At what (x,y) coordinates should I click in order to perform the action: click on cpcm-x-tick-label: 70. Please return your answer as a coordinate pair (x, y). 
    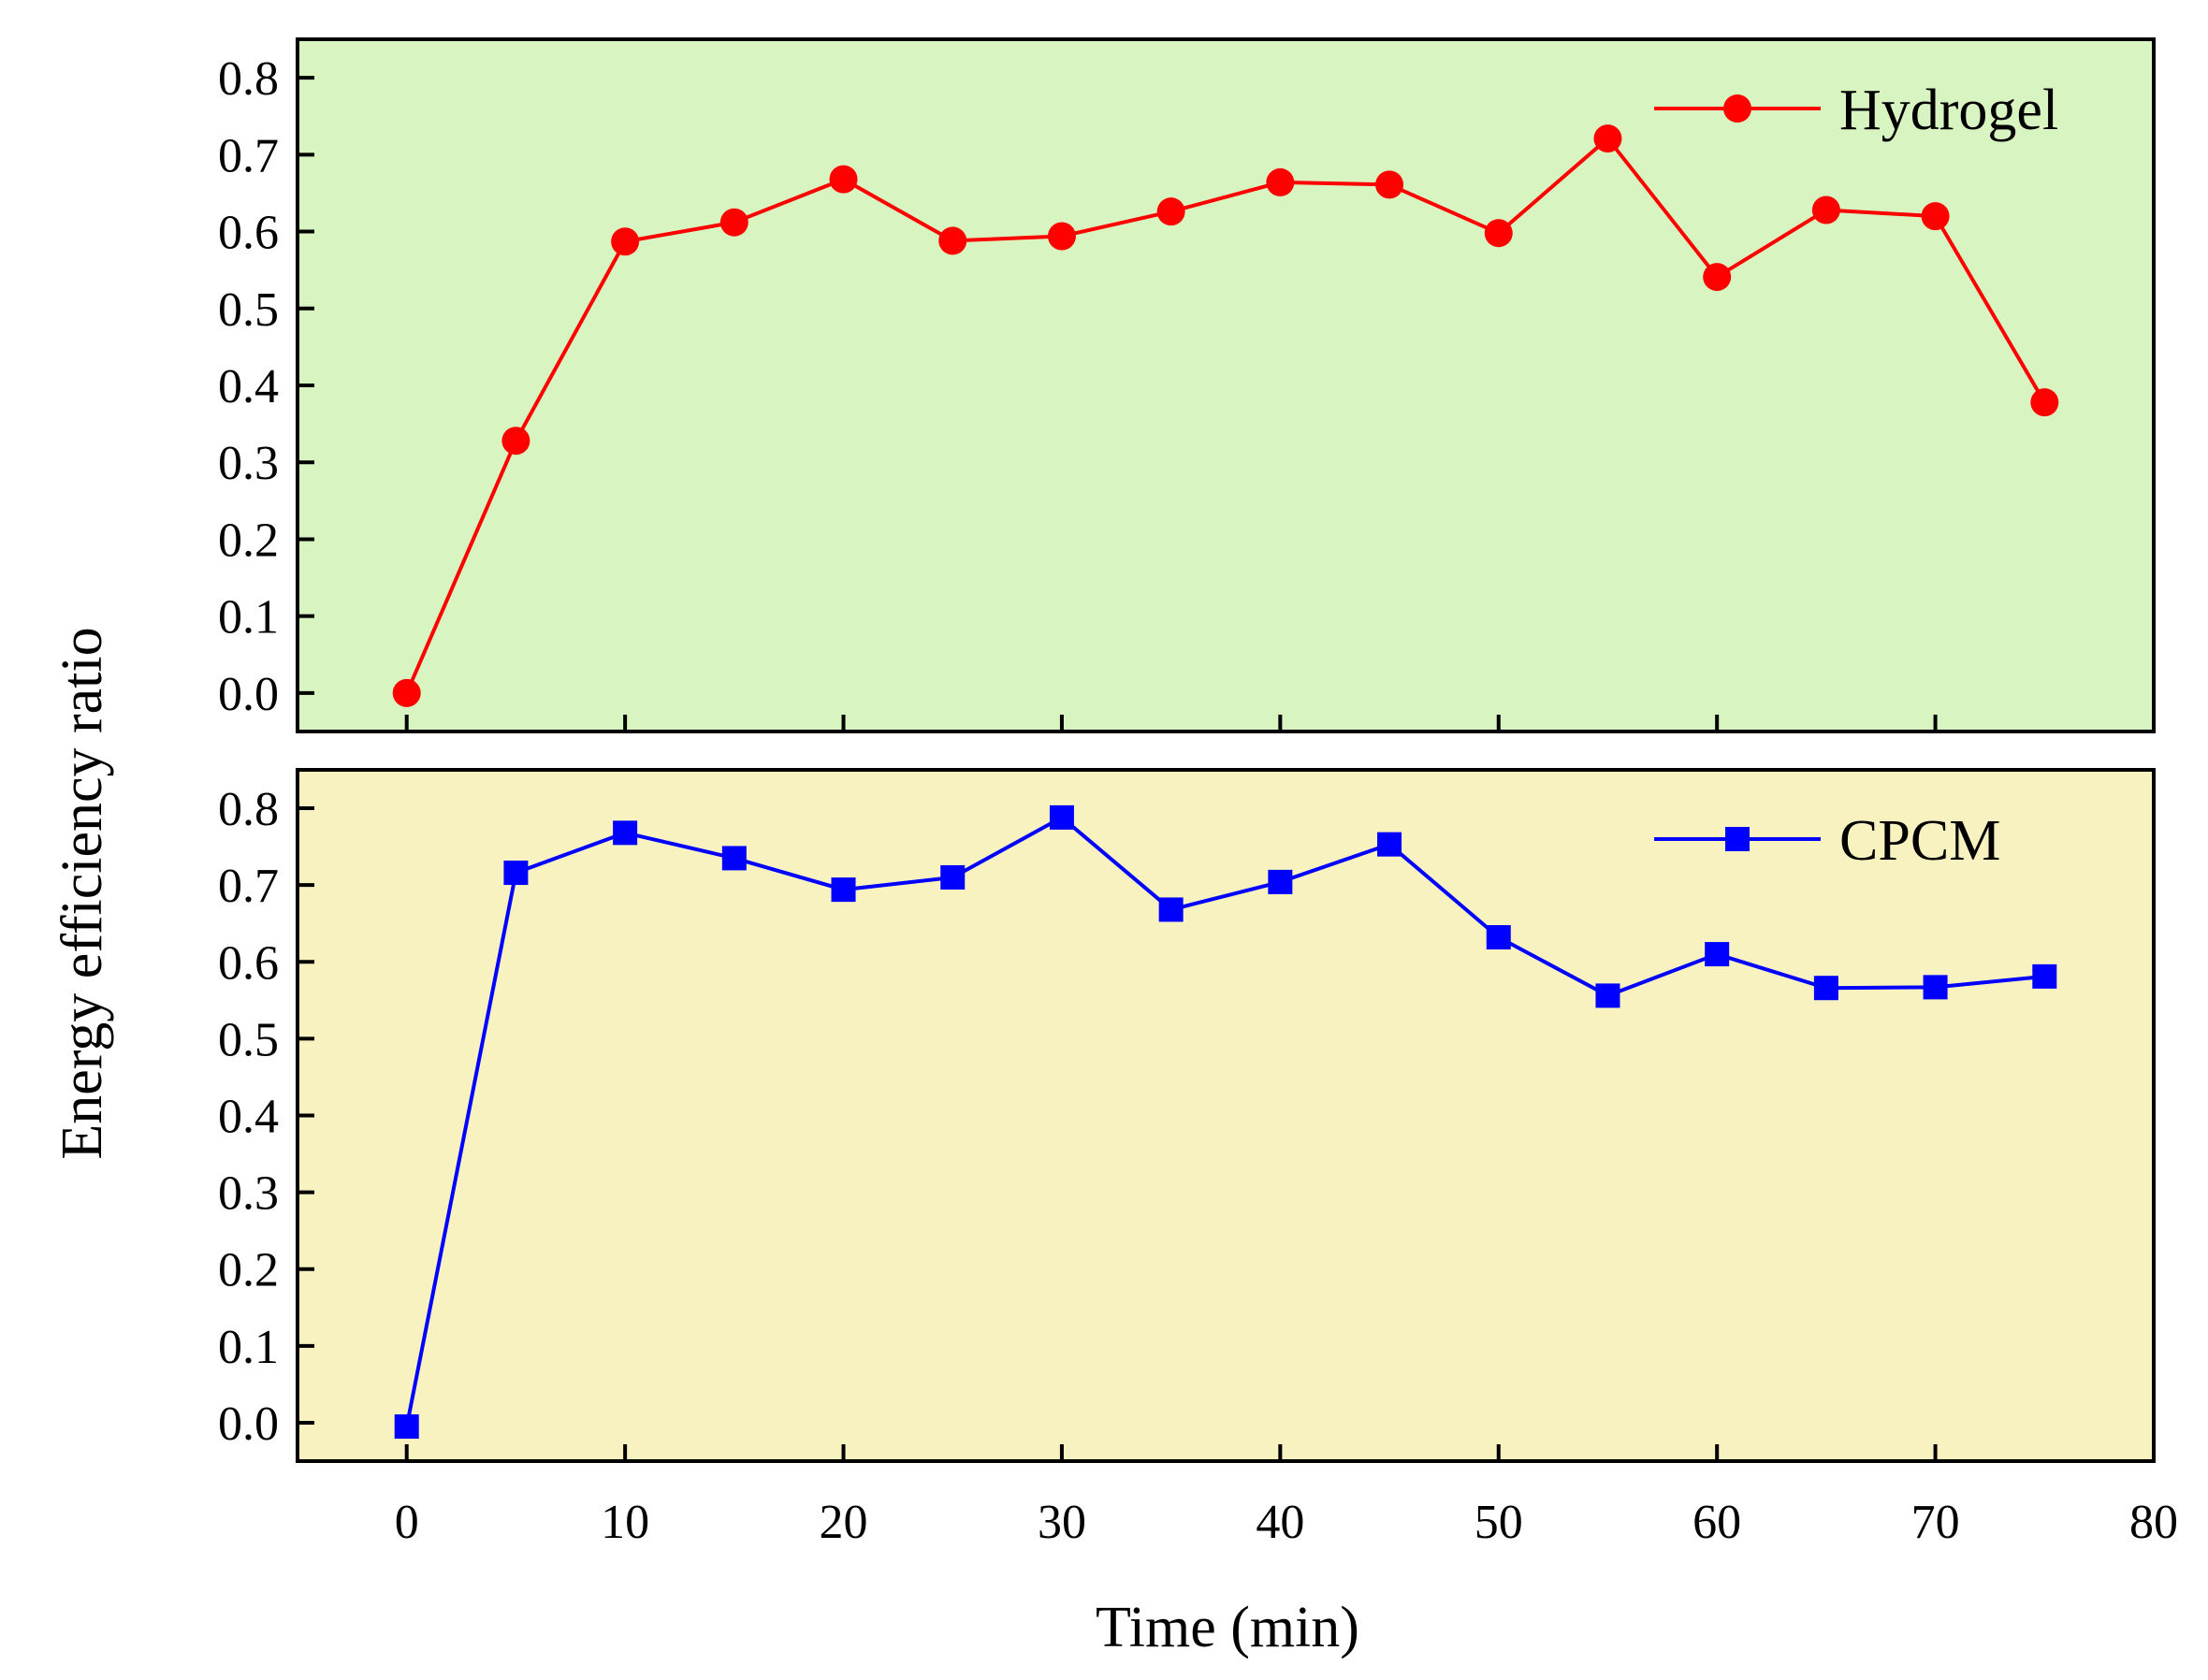
    Looking at the image, I should click on (1935, 1522).